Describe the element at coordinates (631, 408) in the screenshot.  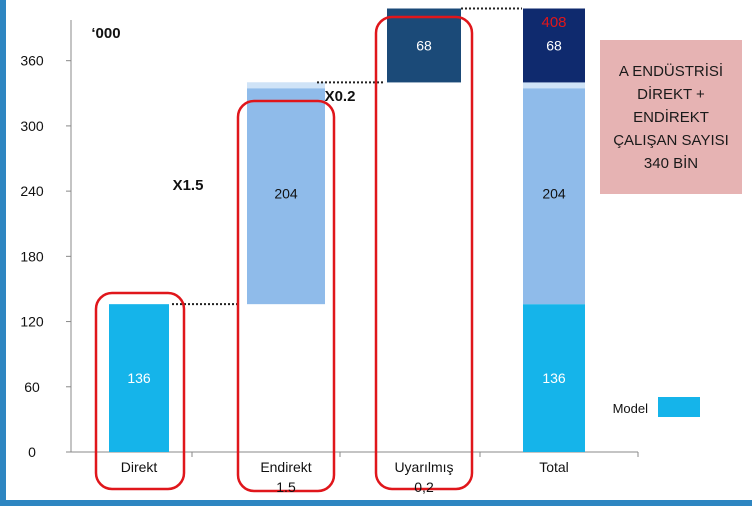
I see `legend-label: Model` at that location.